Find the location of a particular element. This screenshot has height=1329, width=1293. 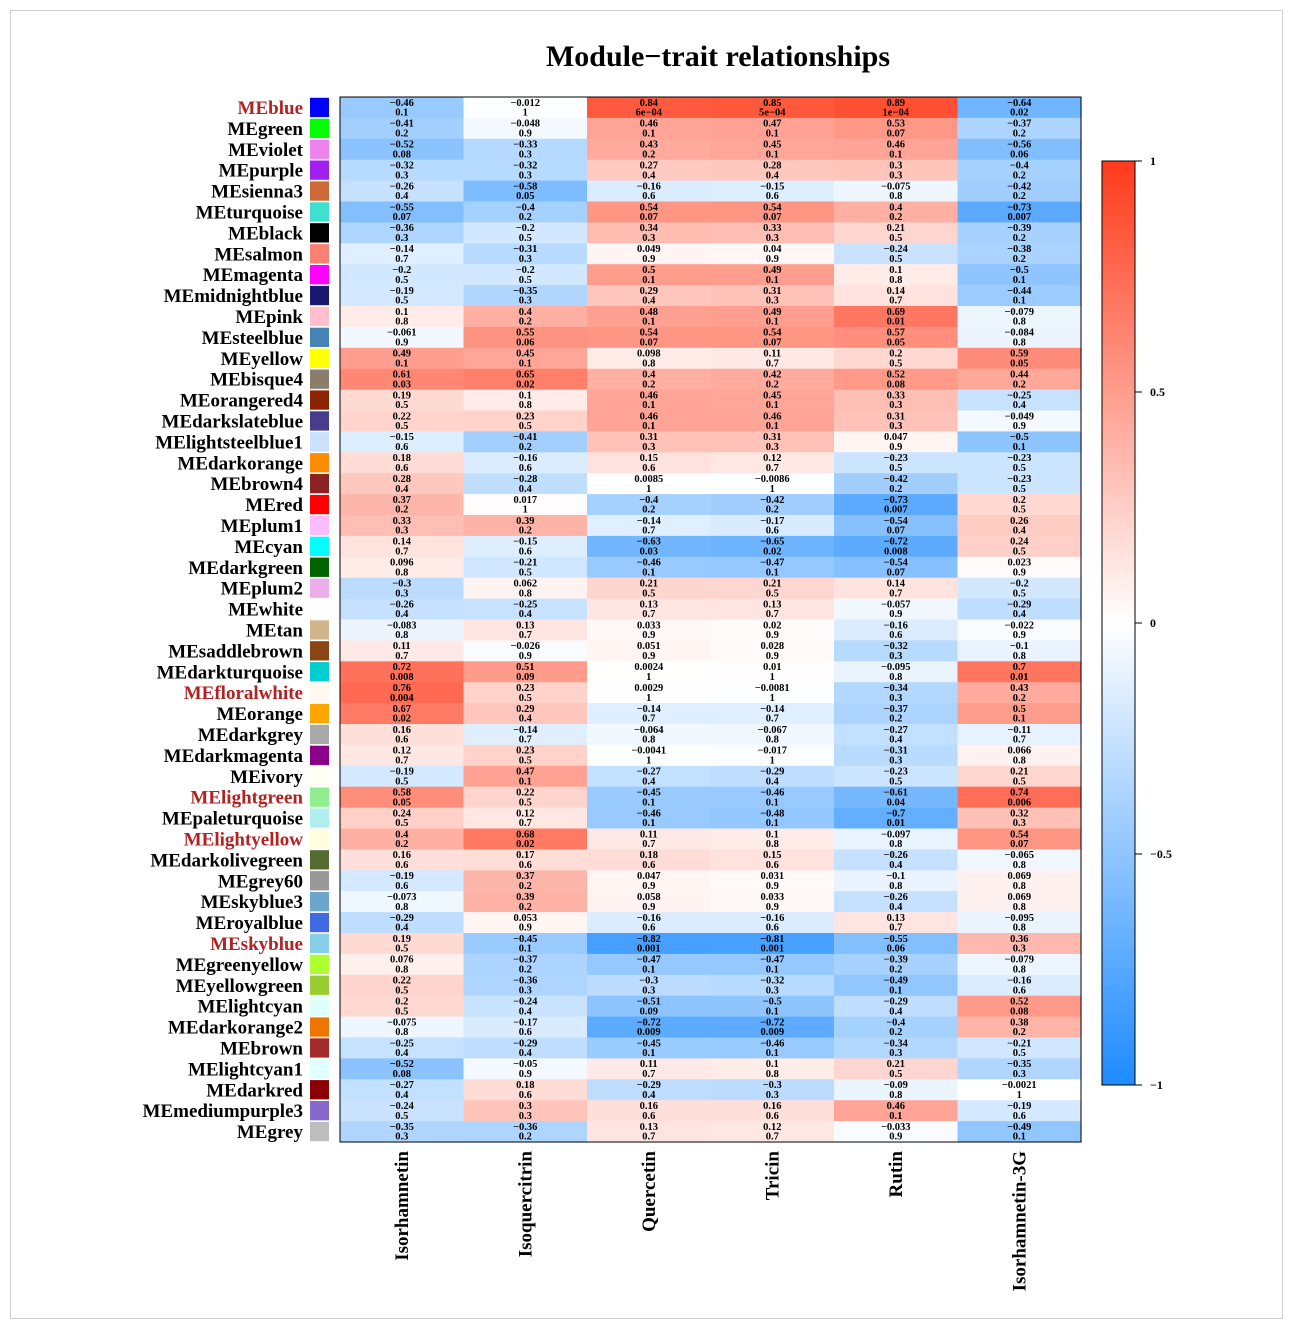

cell-correlation: 0.12 is located at coordinates (772, 1127).